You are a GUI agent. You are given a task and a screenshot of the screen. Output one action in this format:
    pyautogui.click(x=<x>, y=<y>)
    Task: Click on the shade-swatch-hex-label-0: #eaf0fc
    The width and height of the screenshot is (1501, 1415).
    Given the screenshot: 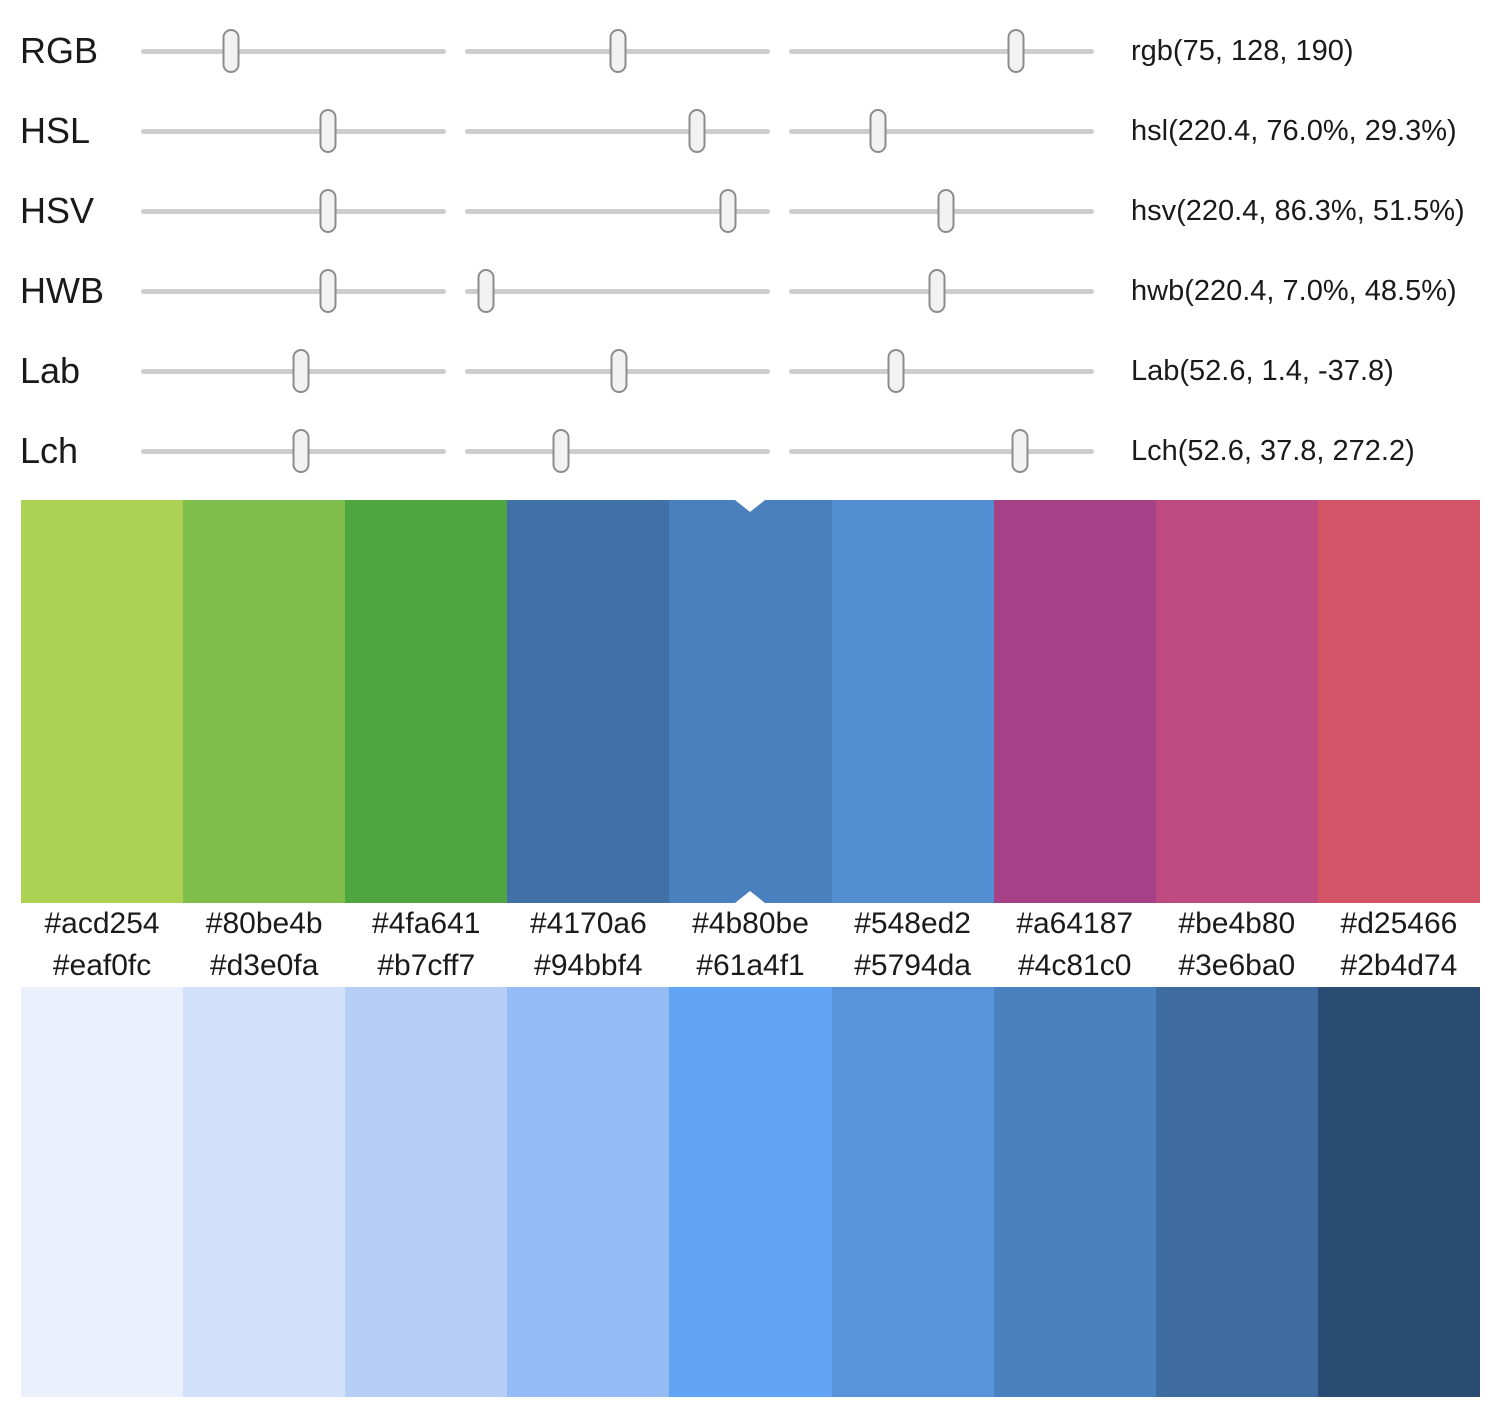 What is the action you would take?
    pyautogui.click(x=102, y=965)
    